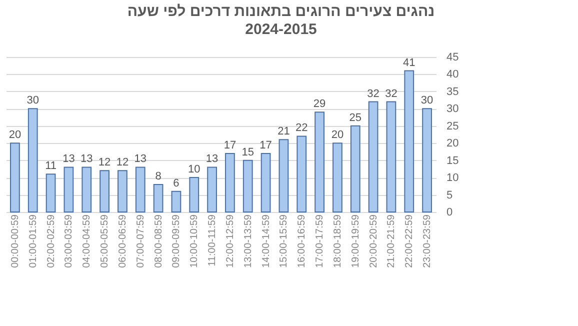 Image resolution: width=578 pixels, height=326 pixels. What do you see at coordinates (140, 241) in the screenshot?
I see `x-tick-label: 07:00-07:59` at bounding box center [140, 241].